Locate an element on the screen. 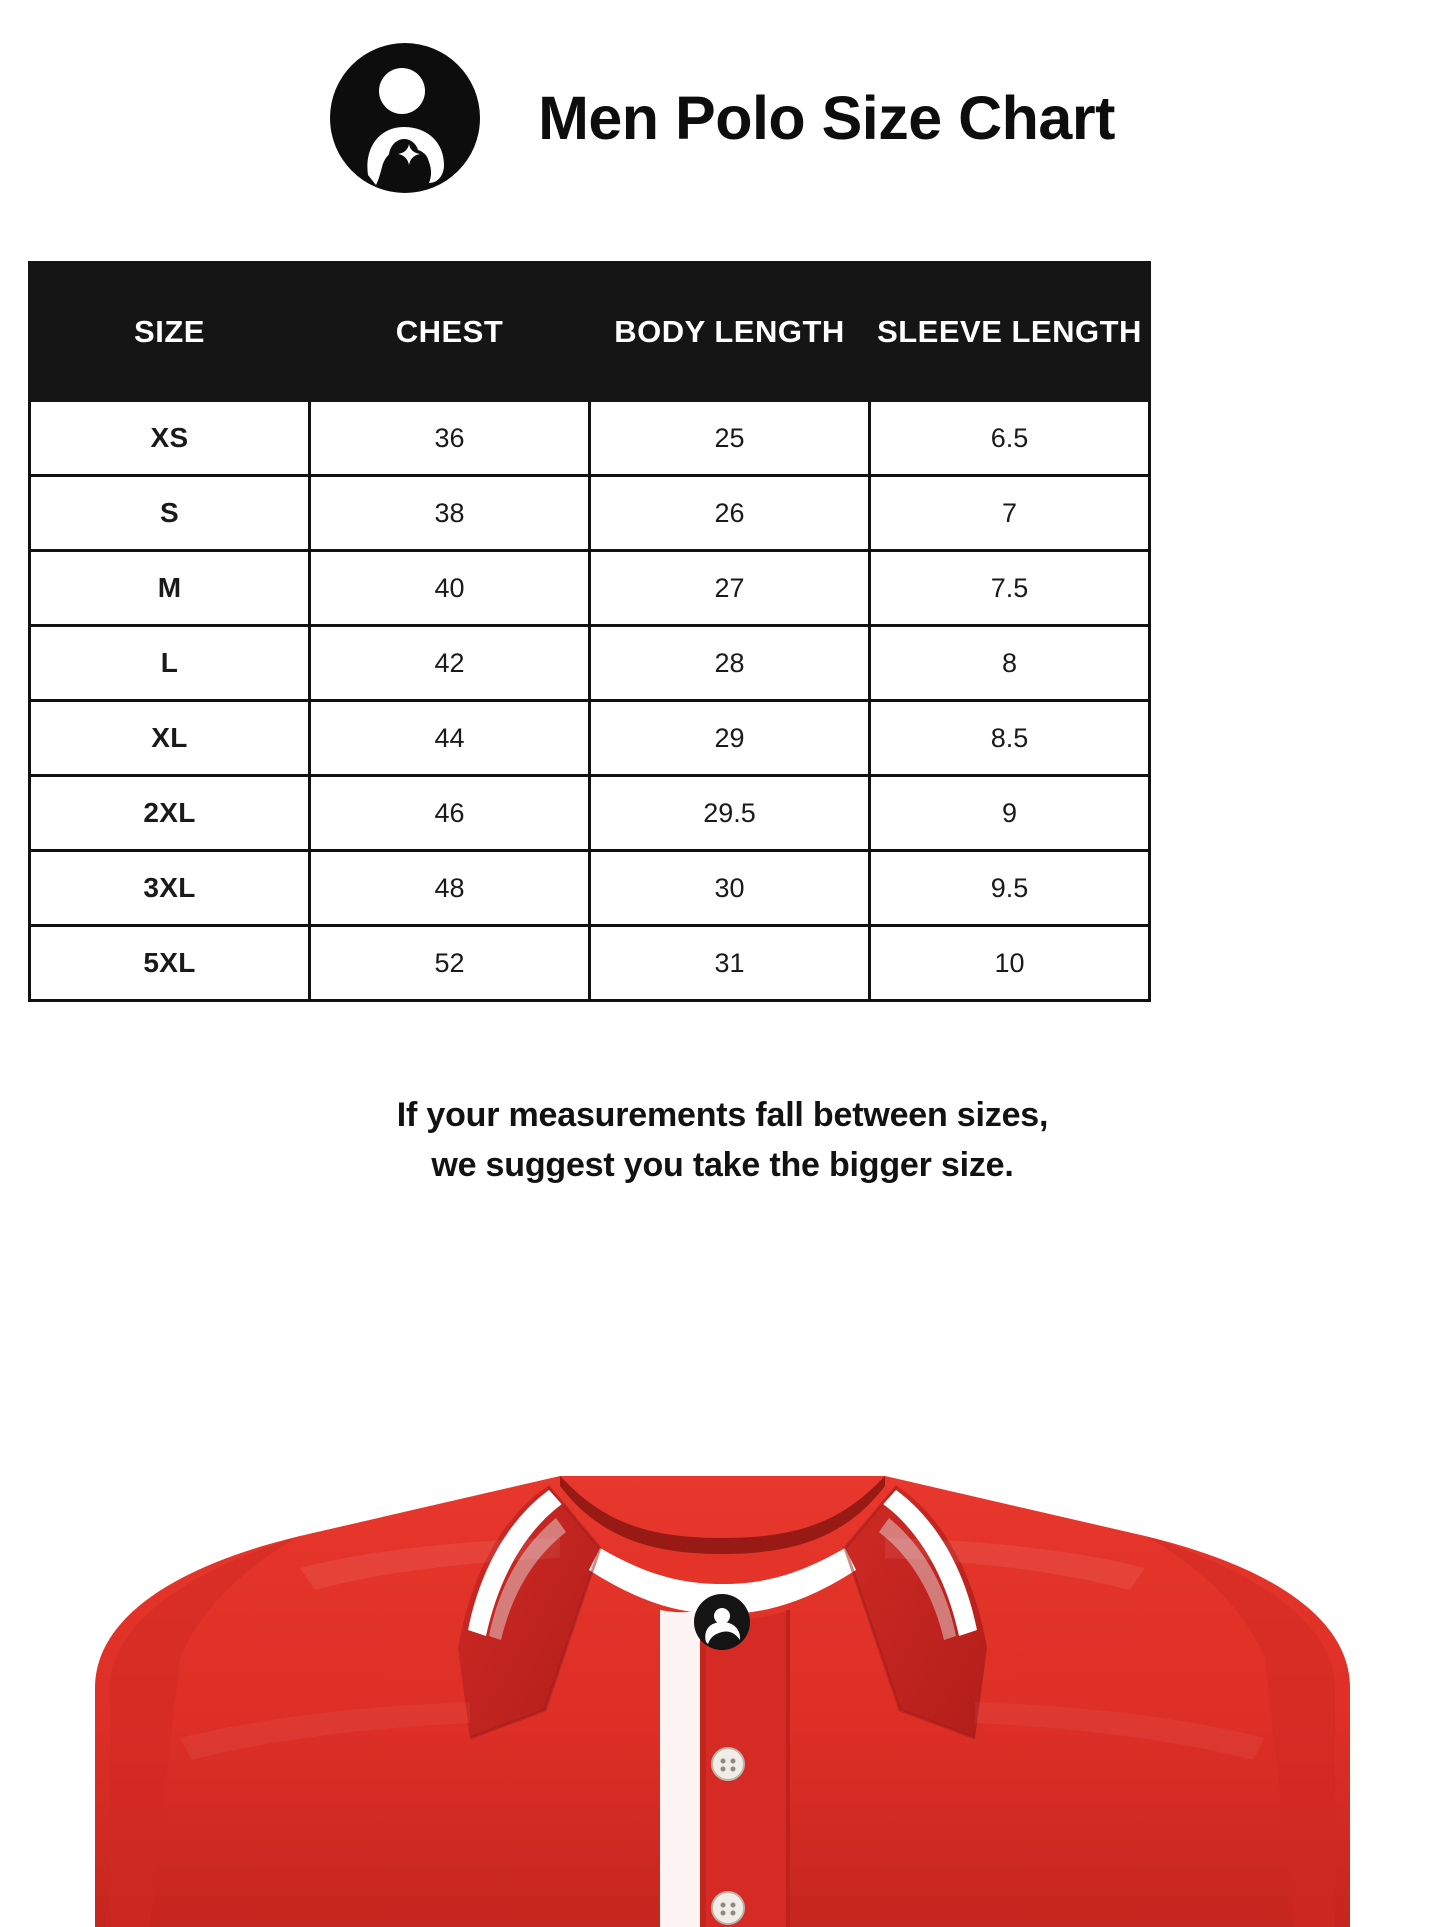 The height and width of the screenshot is (1927, 1445). table-row: 2XL 46 29.5 9 is located at coordinates (589, 813).